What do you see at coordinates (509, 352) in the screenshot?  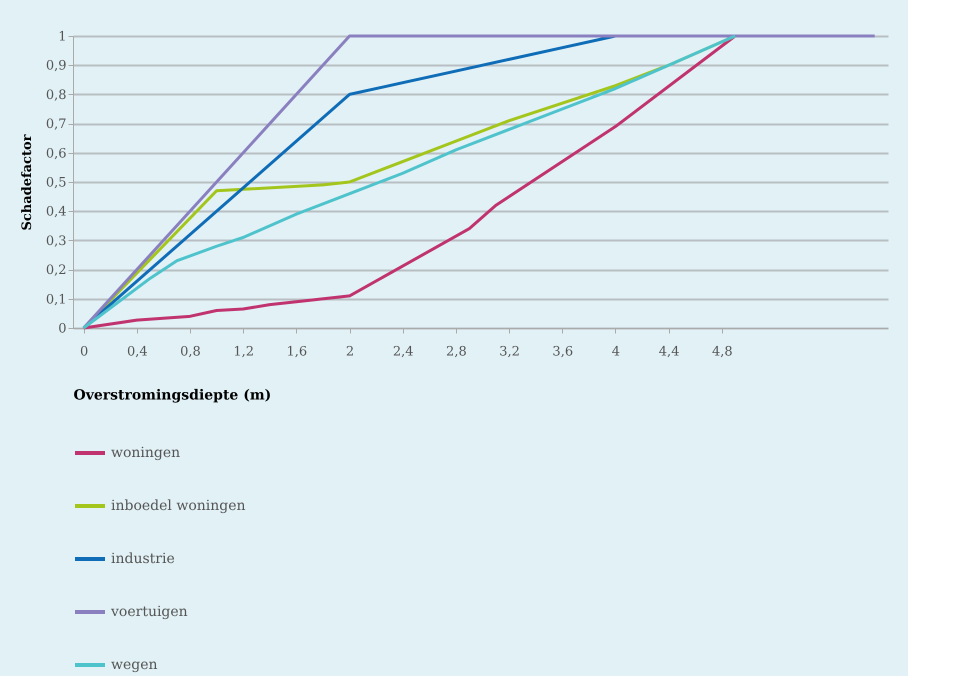 I see `x-tick-label: 3,2` at bounding box center [509, 352].